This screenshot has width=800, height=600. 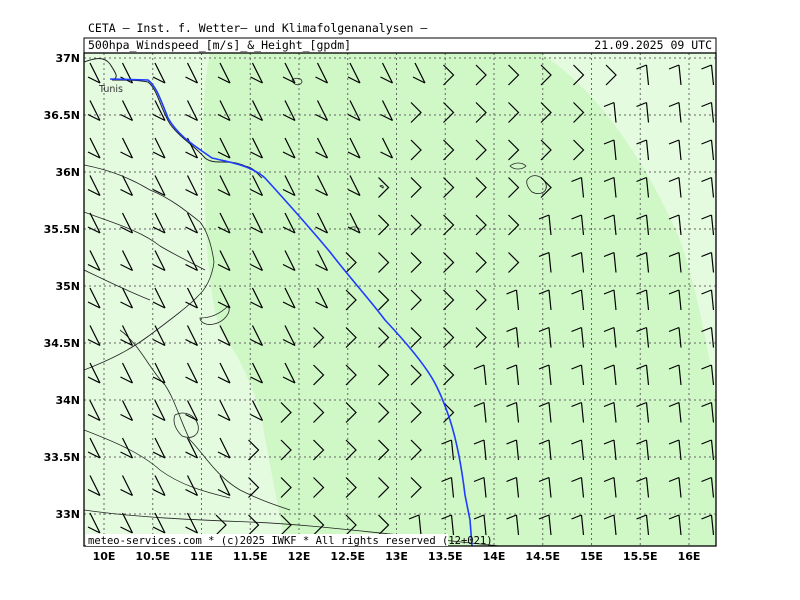 I want to click on lon-tick-label: 10E, so click(x=104, y=556).